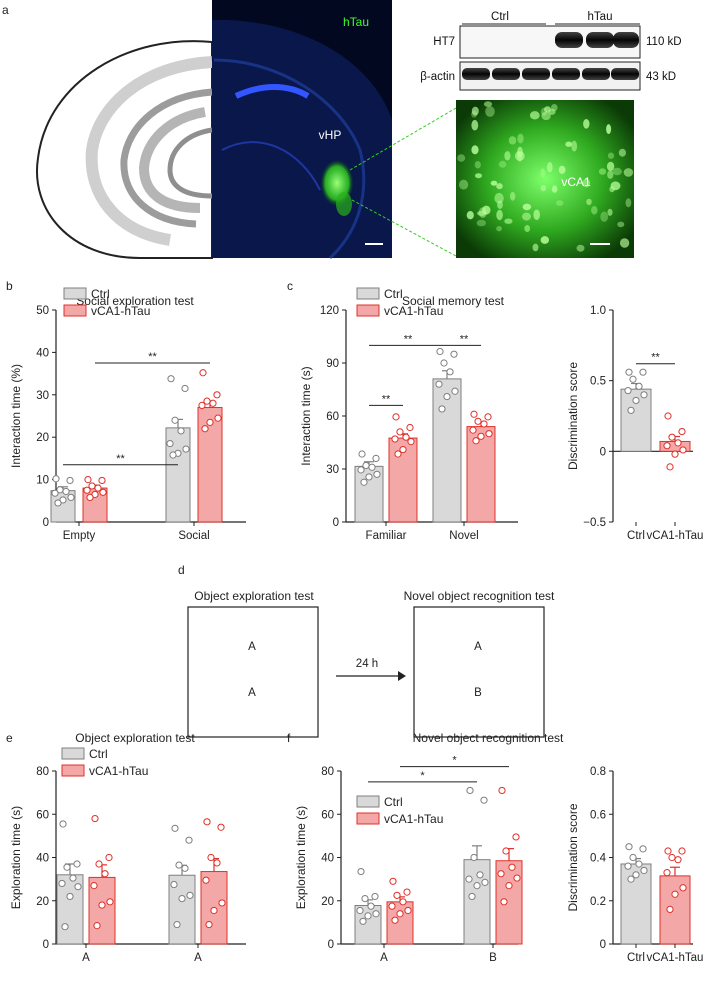 The image size is (711, 992). I want to click on arrow-head, so click(402, 676).